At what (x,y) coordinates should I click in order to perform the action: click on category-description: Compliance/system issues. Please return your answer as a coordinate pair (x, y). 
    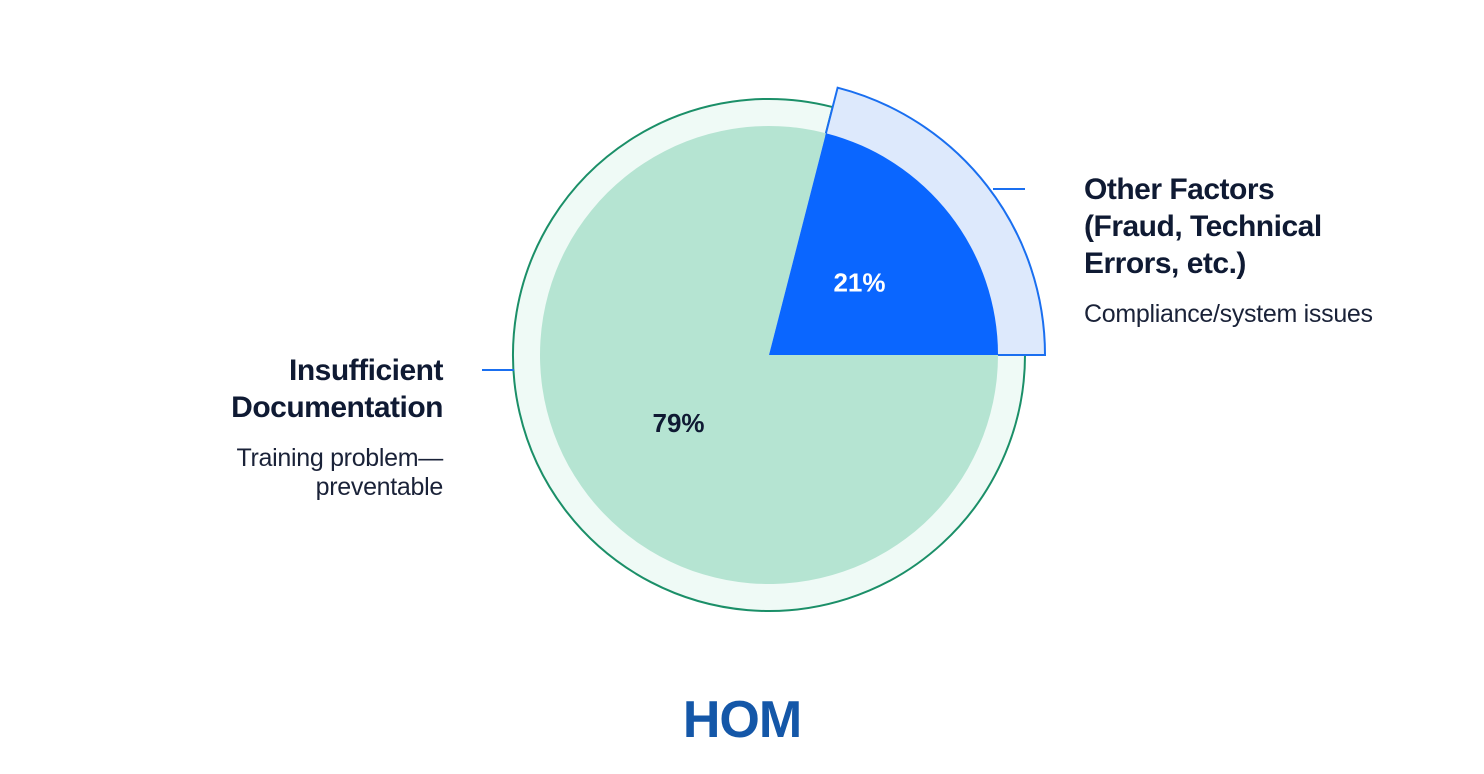
    Looking at the image, I should click on (1228, 314).